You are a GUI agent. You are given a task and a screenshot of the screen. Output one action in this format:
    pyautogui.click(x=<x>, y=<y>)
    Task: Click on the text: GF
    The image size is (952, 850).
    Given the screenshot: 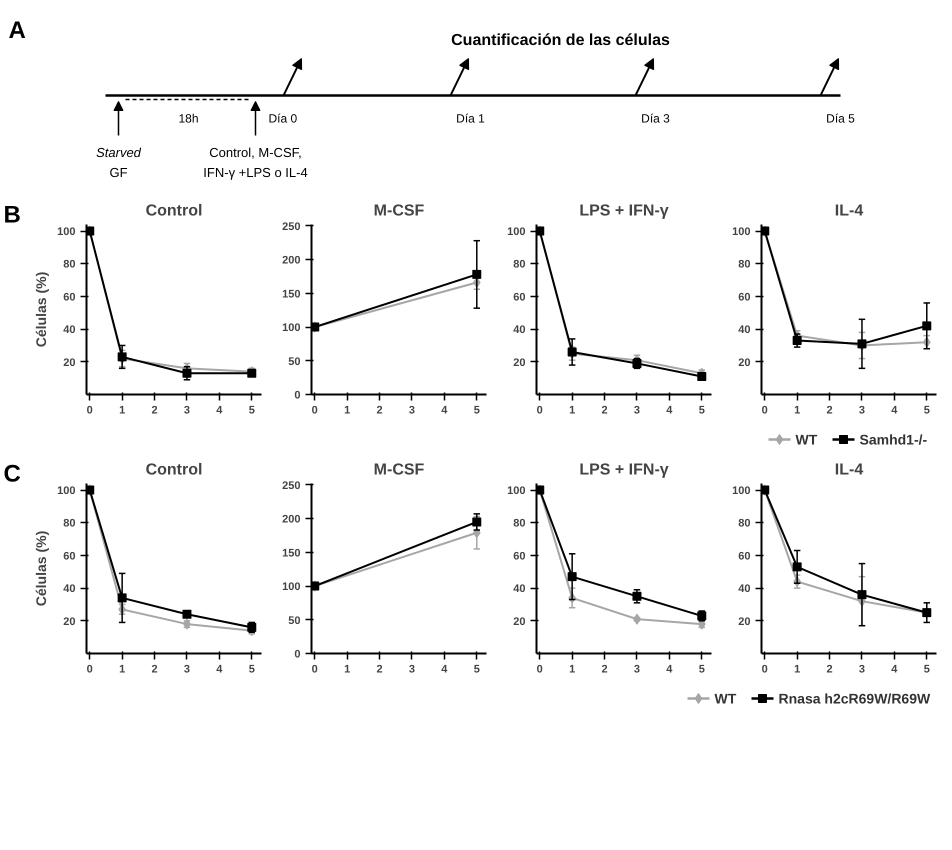 What is the action you would take?
    pyautogui.click(x=118, y=172)
    